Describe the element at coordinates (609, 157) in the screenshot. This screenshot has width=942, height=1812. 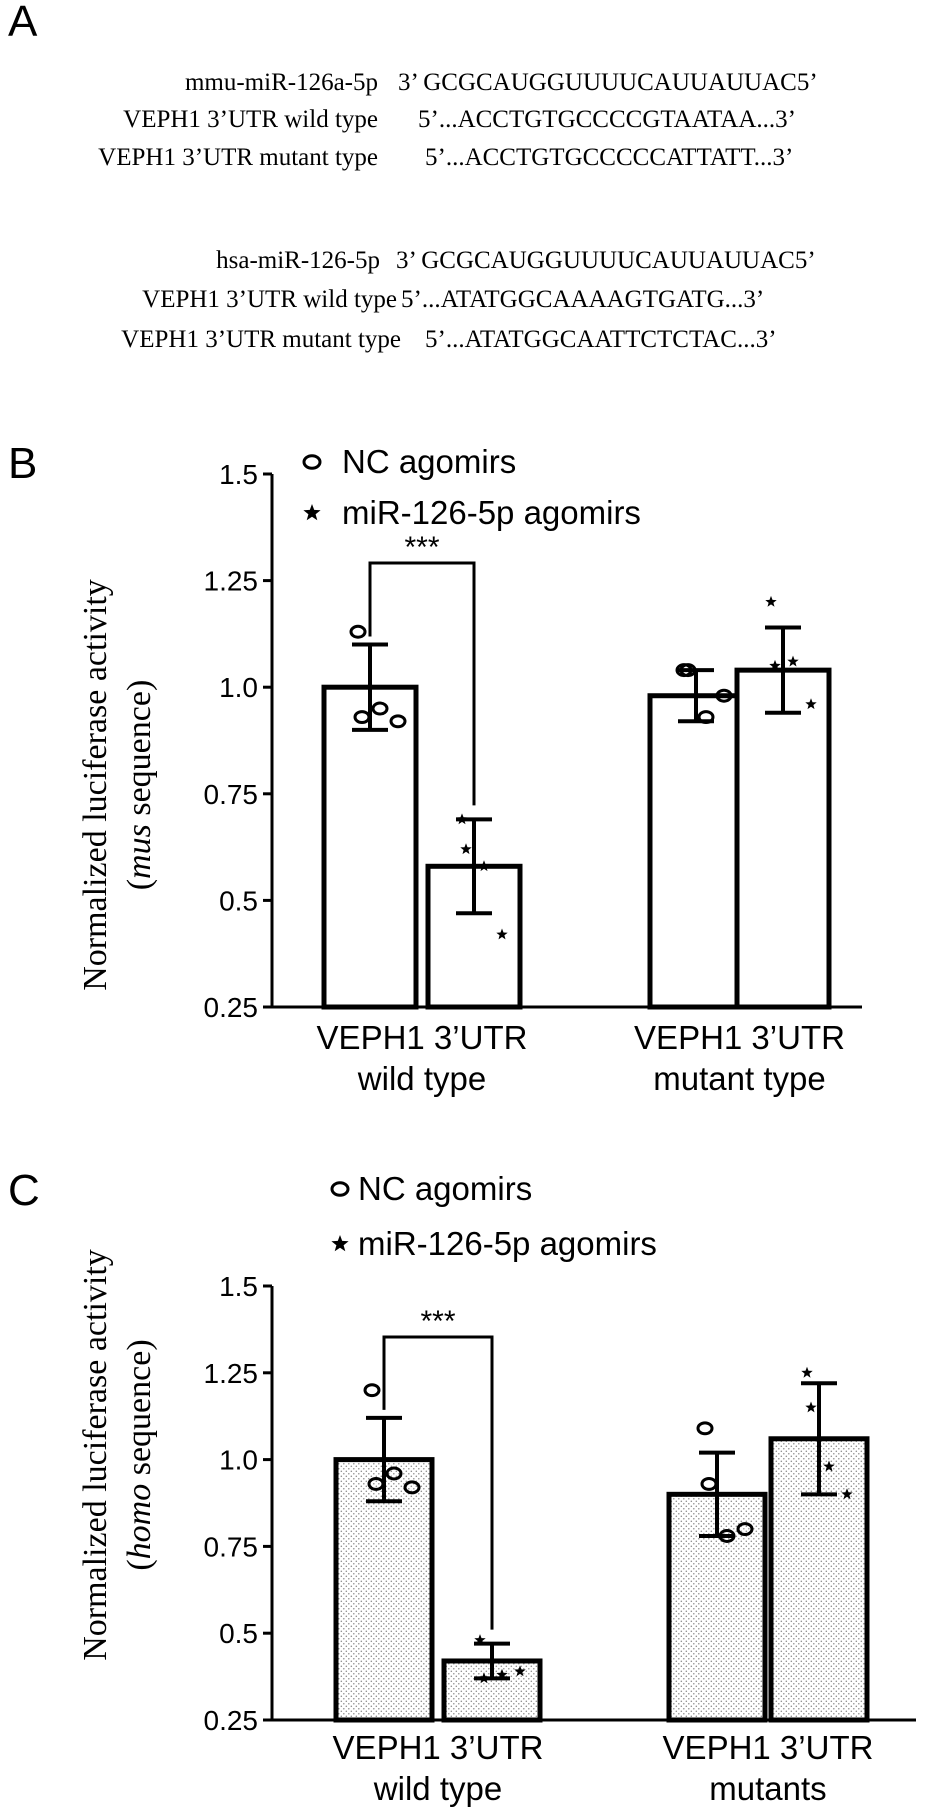
I see `sequence-text: 5’...ACCTGTGCCCCCATTATT...3’` at that location.